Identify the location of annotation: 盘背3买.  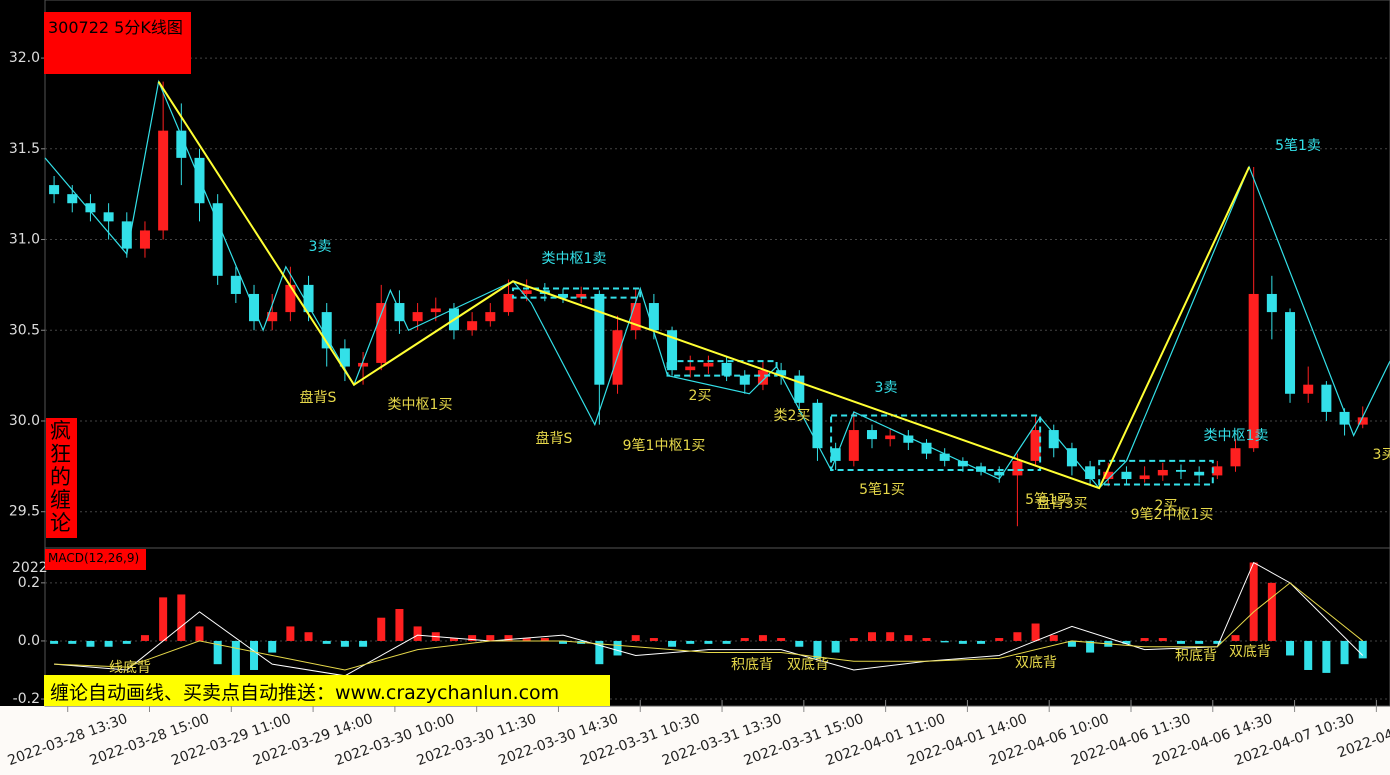
(1062, 503).